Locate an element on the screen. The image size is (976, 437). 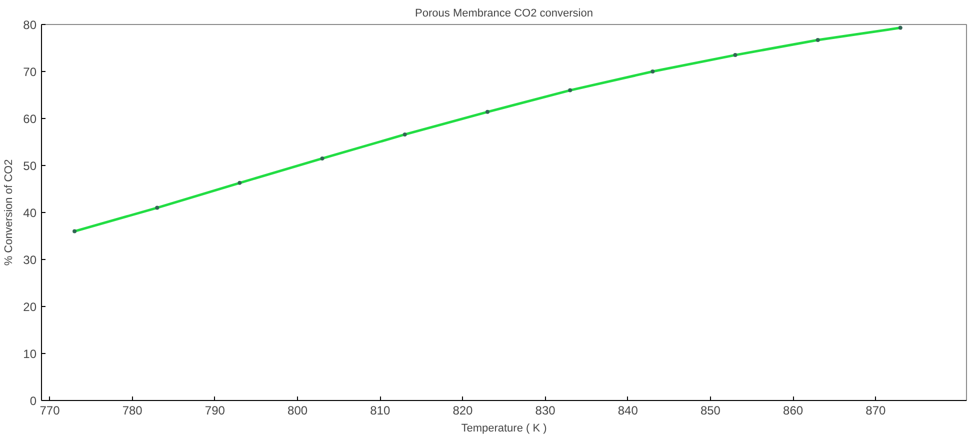
x-tick-label: 800 is located at coordinates (298, 411).